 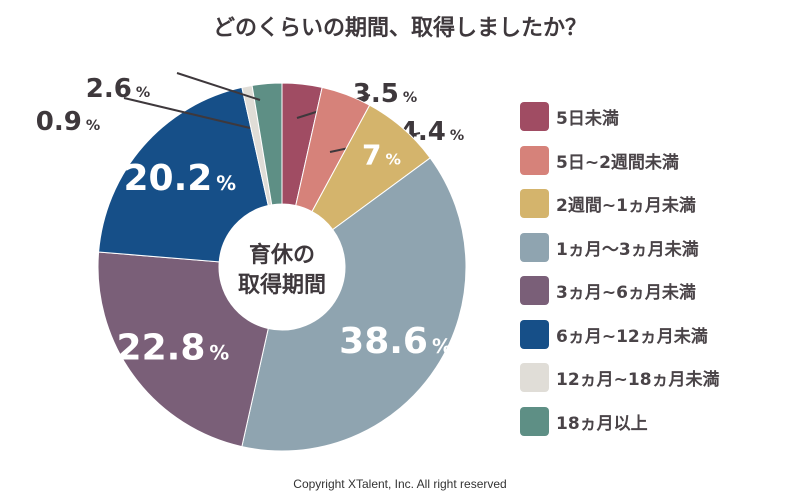 What do you see at coordinates (179, 178) in the screenshot?
I see `data-label-5: 20.2%` at bounding box center [179, 178].